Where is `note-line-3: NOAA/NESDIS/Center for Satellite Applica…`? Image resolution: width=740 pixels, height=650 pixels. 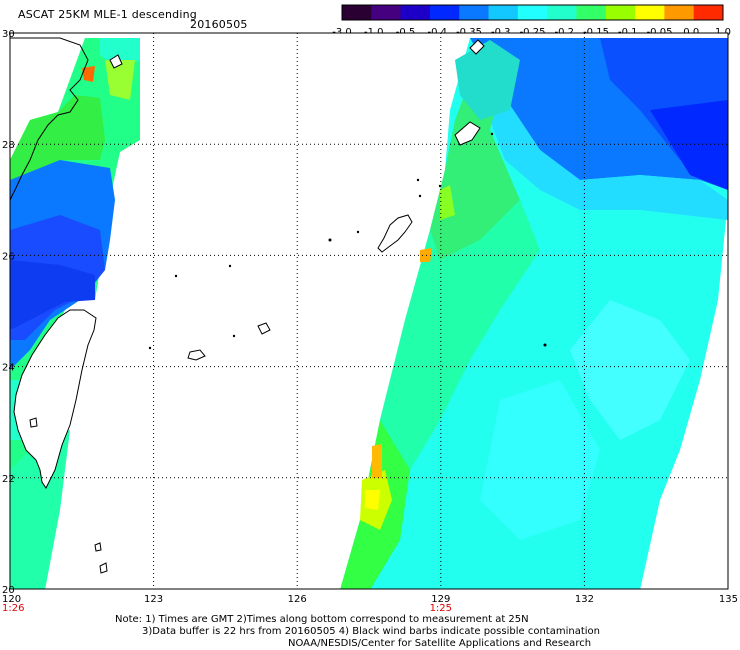 note-line-3: NOAA/NESDIS/Center for Satellite Applica… is located at coordinates (440, 643).